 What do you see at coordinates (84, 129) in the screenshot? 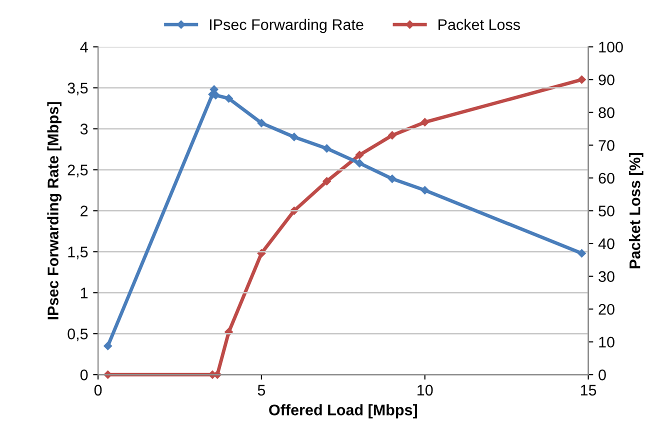
I see `y-tick-label: 3` at bounding box center [84, 129].